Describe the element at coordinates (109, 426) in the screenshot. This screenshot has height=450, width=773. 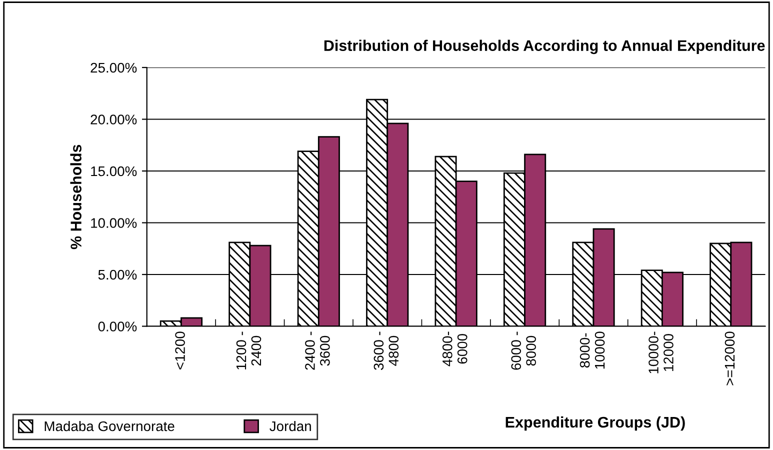
I see `legend-label: Madaba Governorate` at that location.